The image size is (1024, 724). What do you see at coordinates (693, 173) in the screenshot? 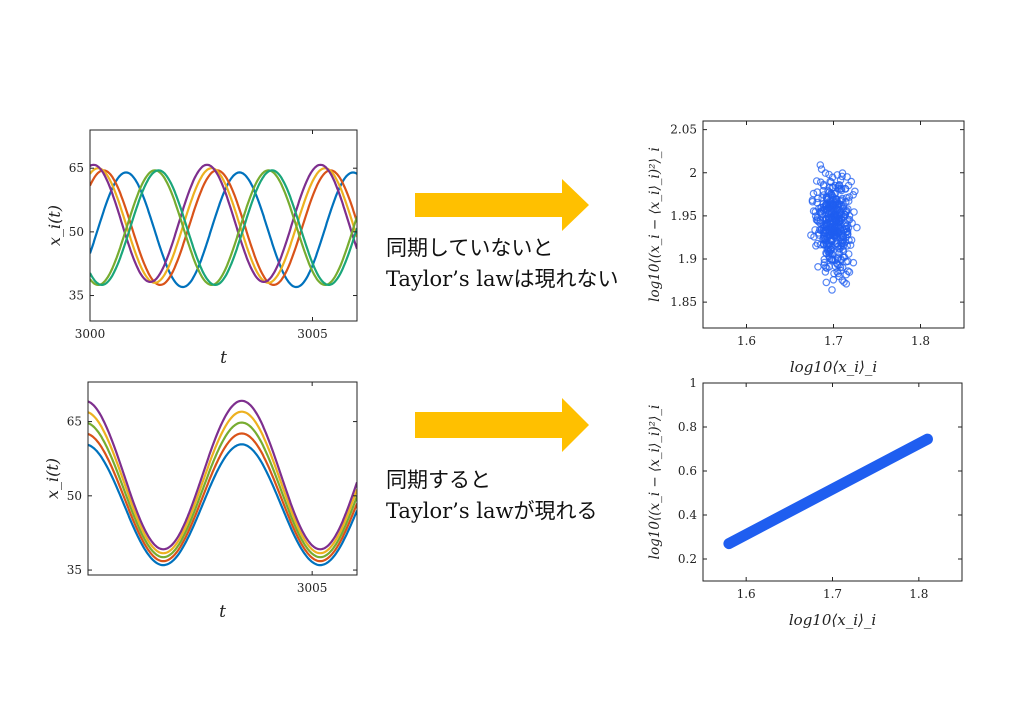
I see `y-tick-label: 2` at bounding box center [693, 173].